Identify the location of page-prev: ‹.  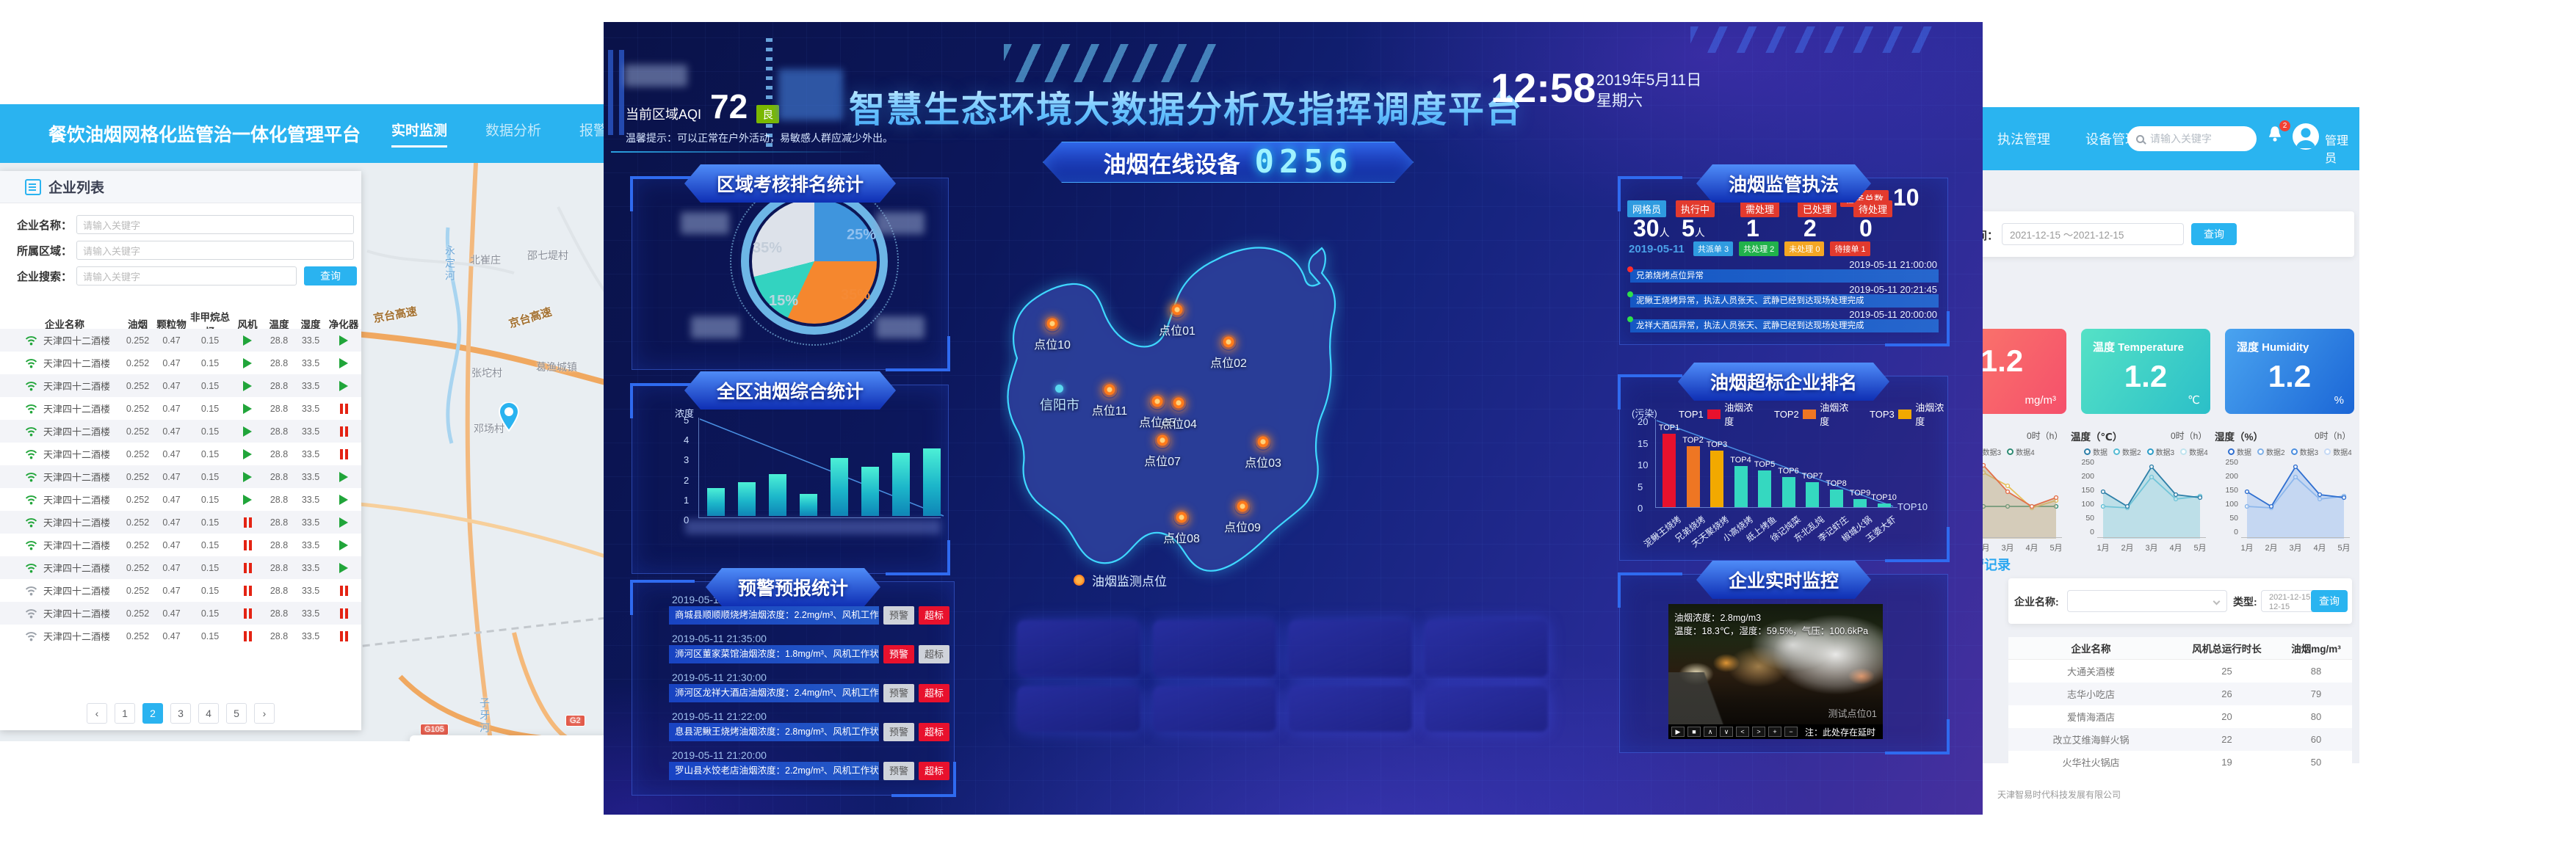
(97, 713).